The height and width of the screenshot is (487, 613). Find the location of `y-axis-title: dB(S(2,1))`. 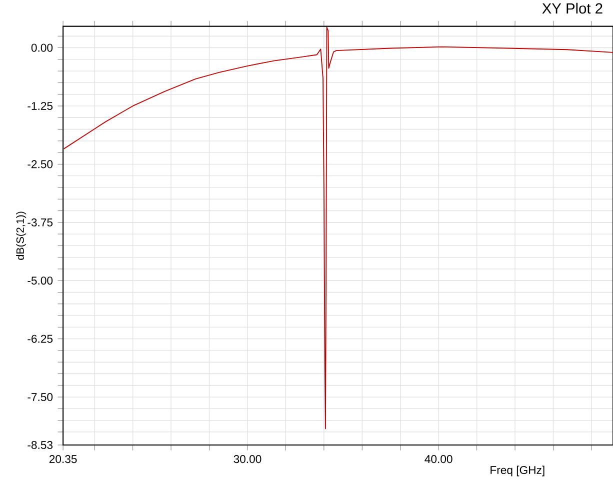

y-axis-title: dB(S(2,1)) is located at coordinates (21, 236).